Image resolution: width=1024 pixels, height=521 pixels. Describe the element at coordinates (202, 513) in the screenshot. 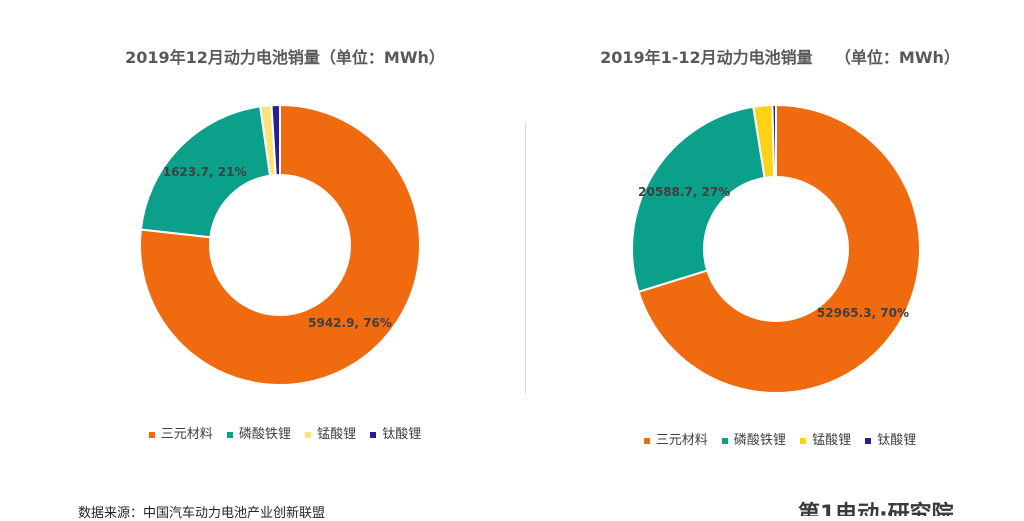

I see `data-source-note: 数据来源：中国汽车动力电池产业创新联盟` at that location.